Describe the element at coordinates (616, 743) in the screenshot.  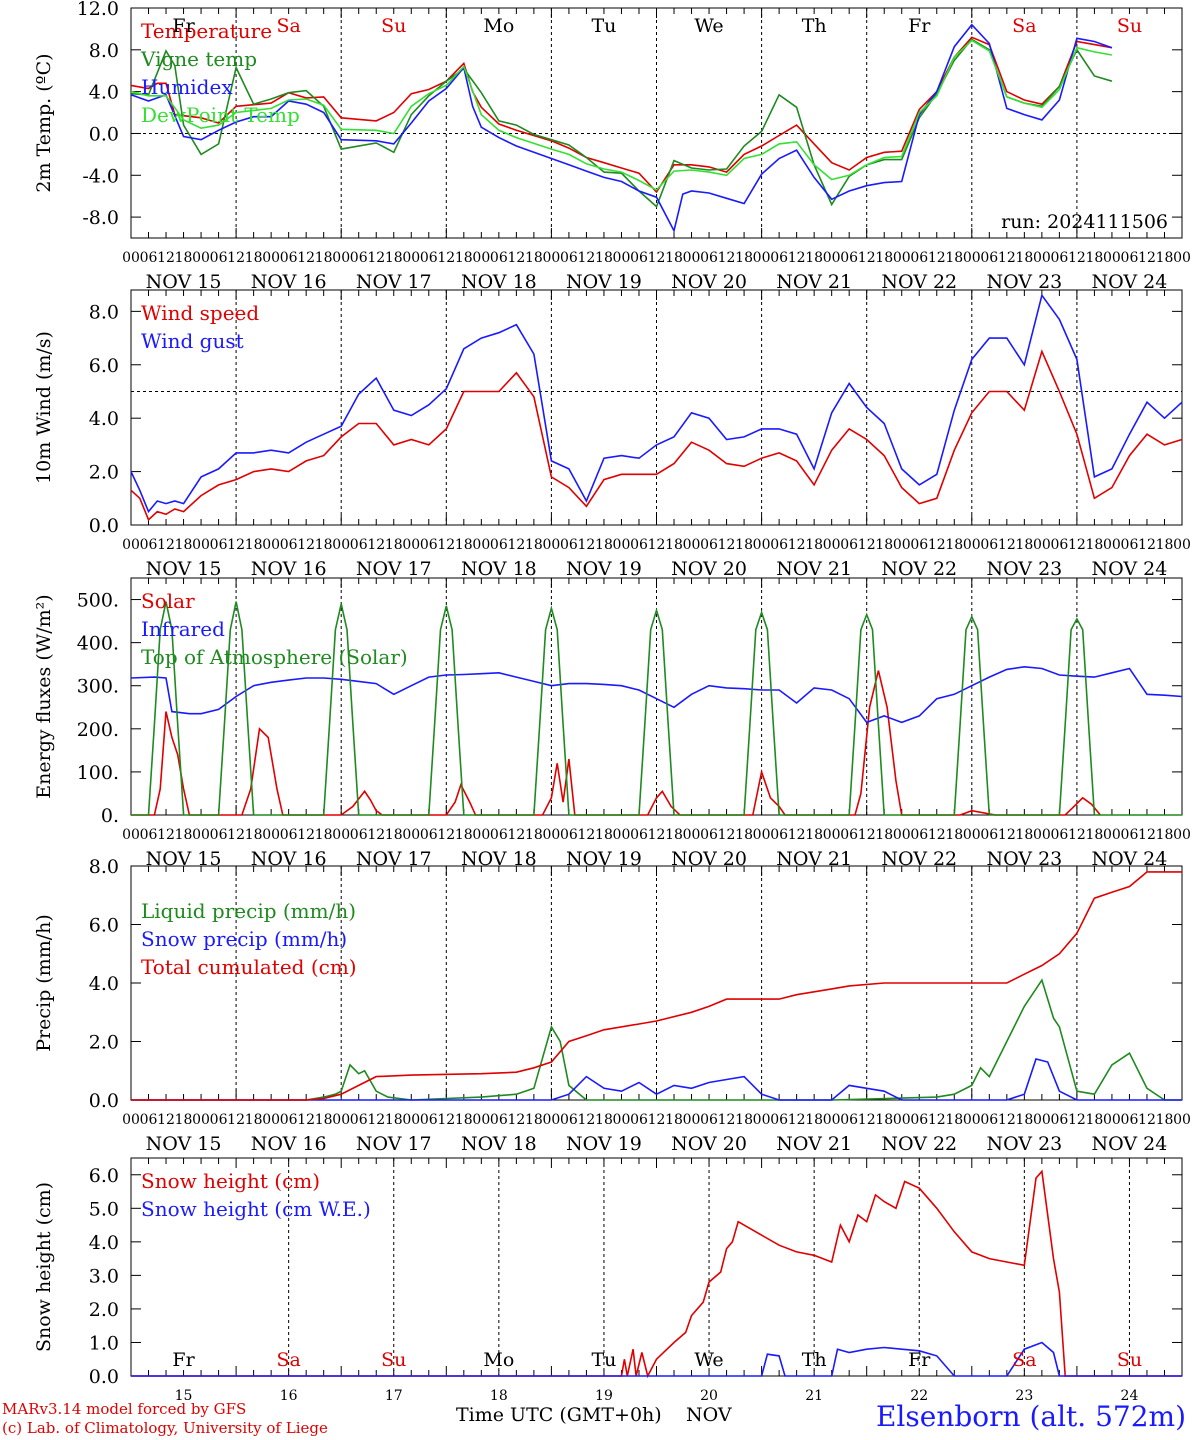
I see `series-line-solar` at that location.